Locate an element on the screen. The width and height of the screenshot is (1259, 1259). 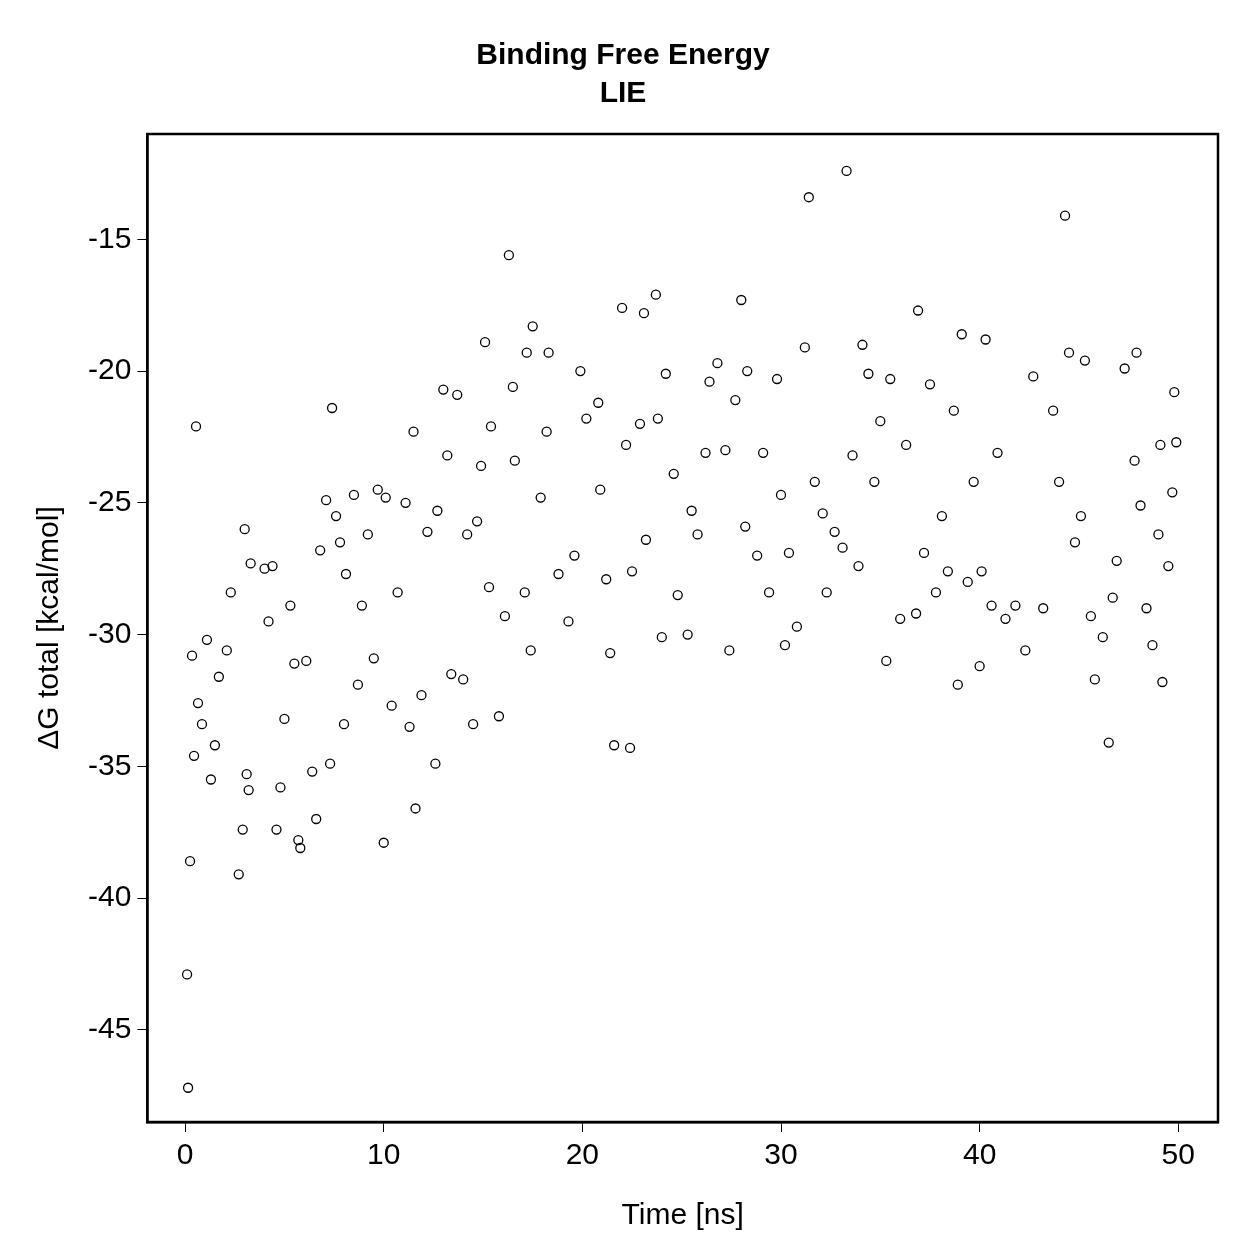
x-tick-label: 50 is located at coordinates (1178, 1154).